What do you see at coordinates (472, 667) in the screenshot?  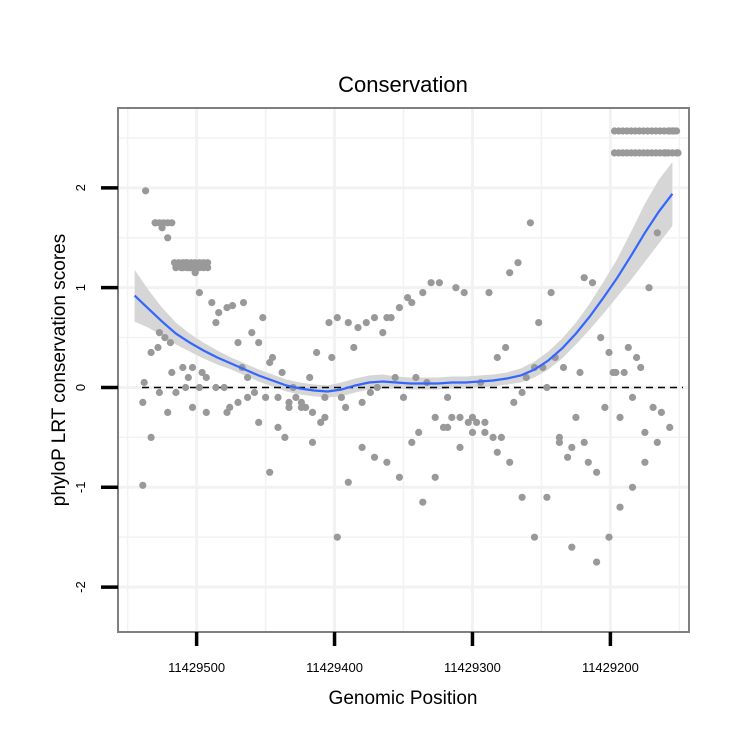 I see `x-tick-label: 11429300` at bounding box center [472, 667].